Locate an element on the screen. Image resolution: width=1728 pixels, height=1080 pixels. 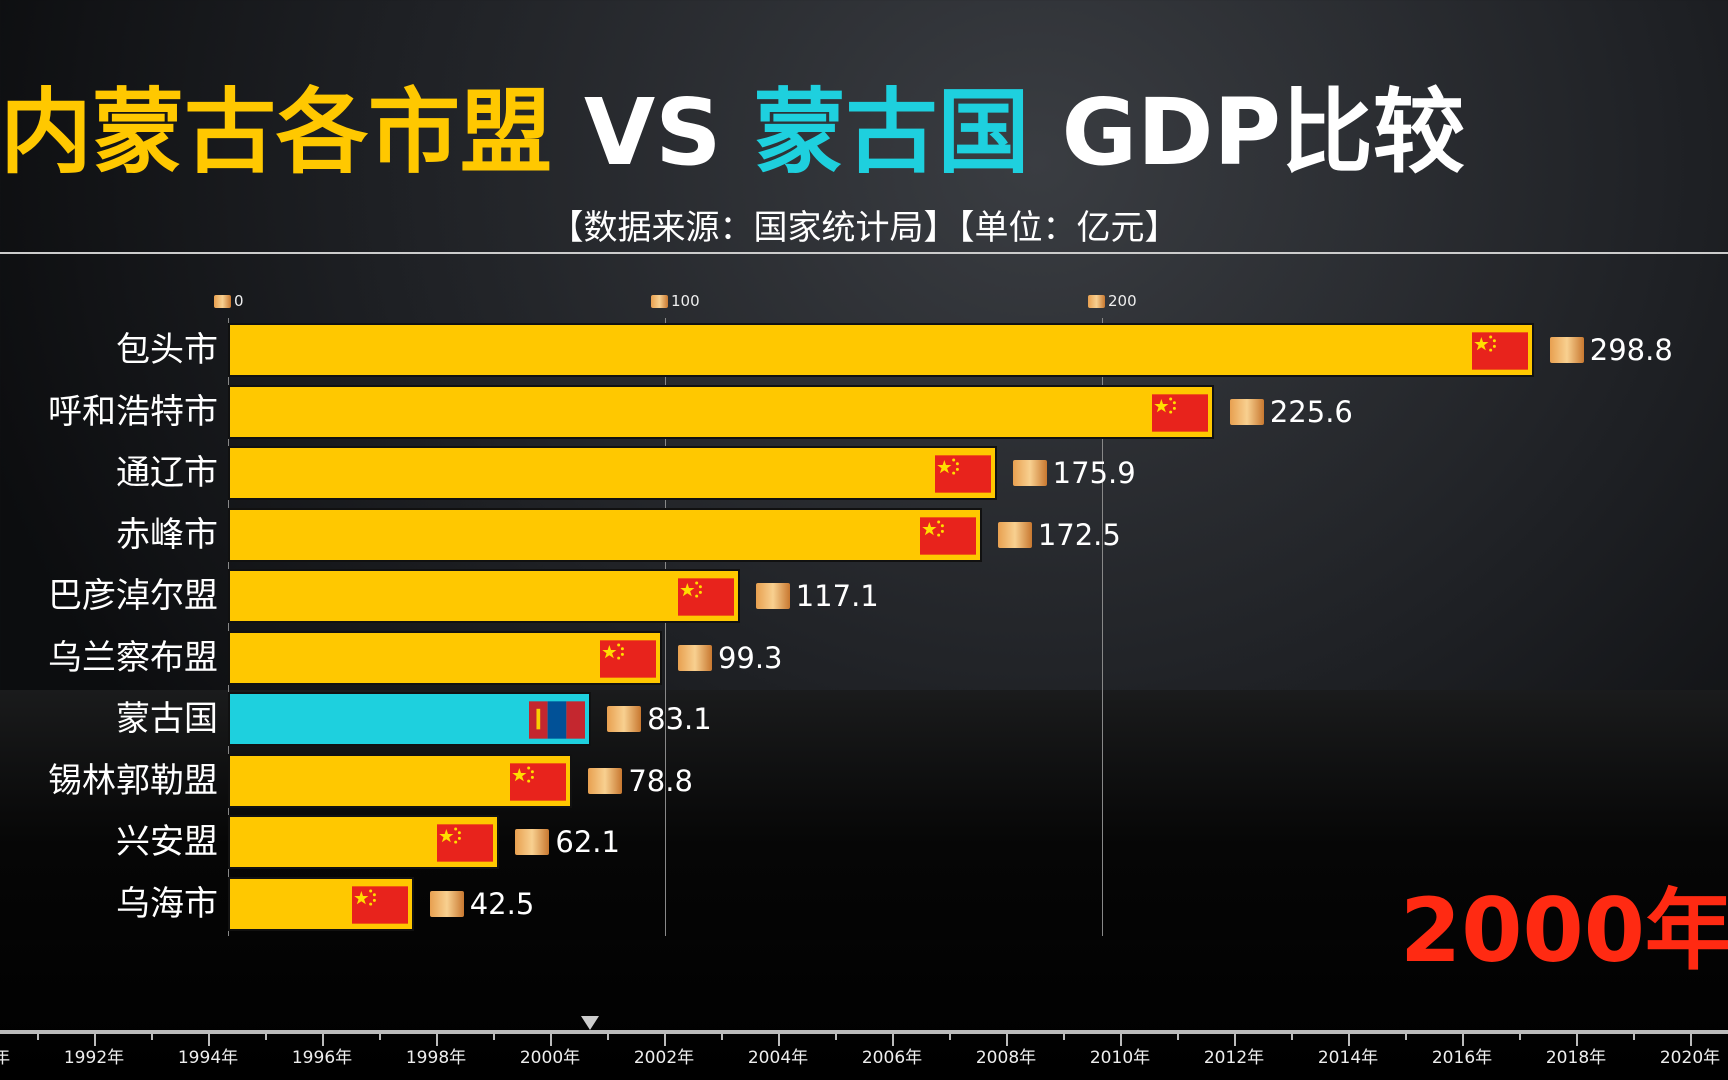
value-text: 62.1 is located at coordinates (587, 842).